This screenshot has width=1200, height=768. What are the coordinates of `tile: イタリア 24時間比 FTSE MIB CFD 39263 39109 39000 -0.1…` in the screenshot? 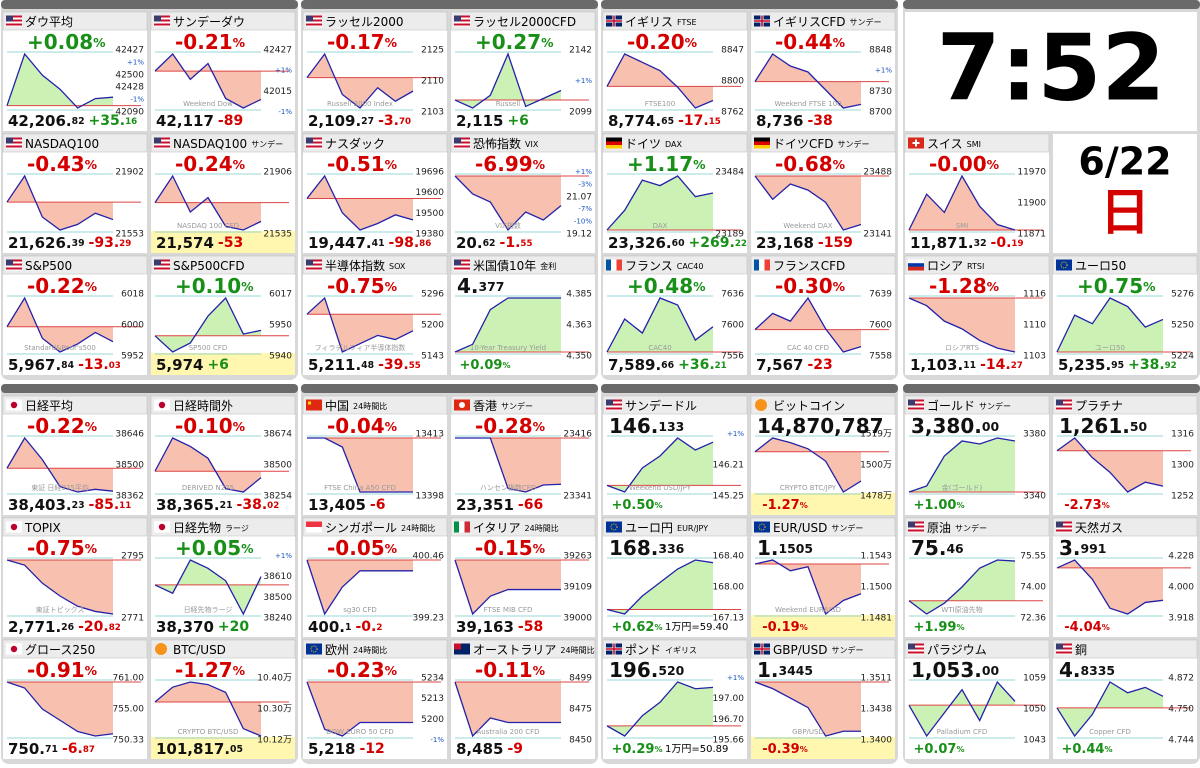 It's located at (523, 577).